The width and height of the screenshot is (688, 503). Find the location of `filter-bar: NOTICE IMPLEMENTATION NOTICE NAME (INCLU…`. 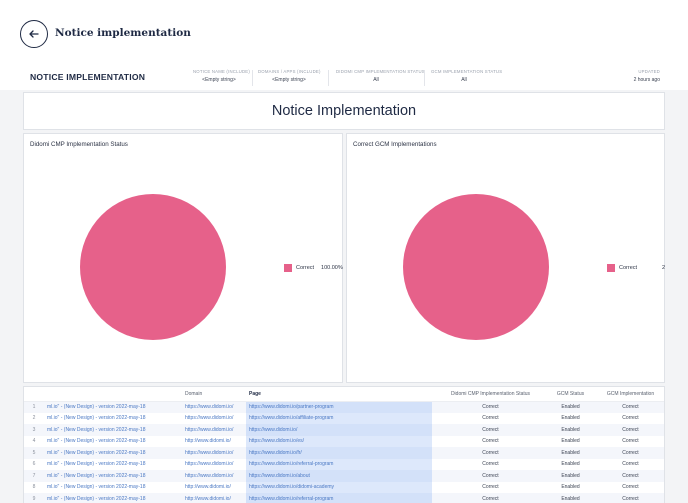

filter-bar: NOTICE IMPLEMENTATION NOTICE NAME (INCLU… is located at coordinates (344, 77).